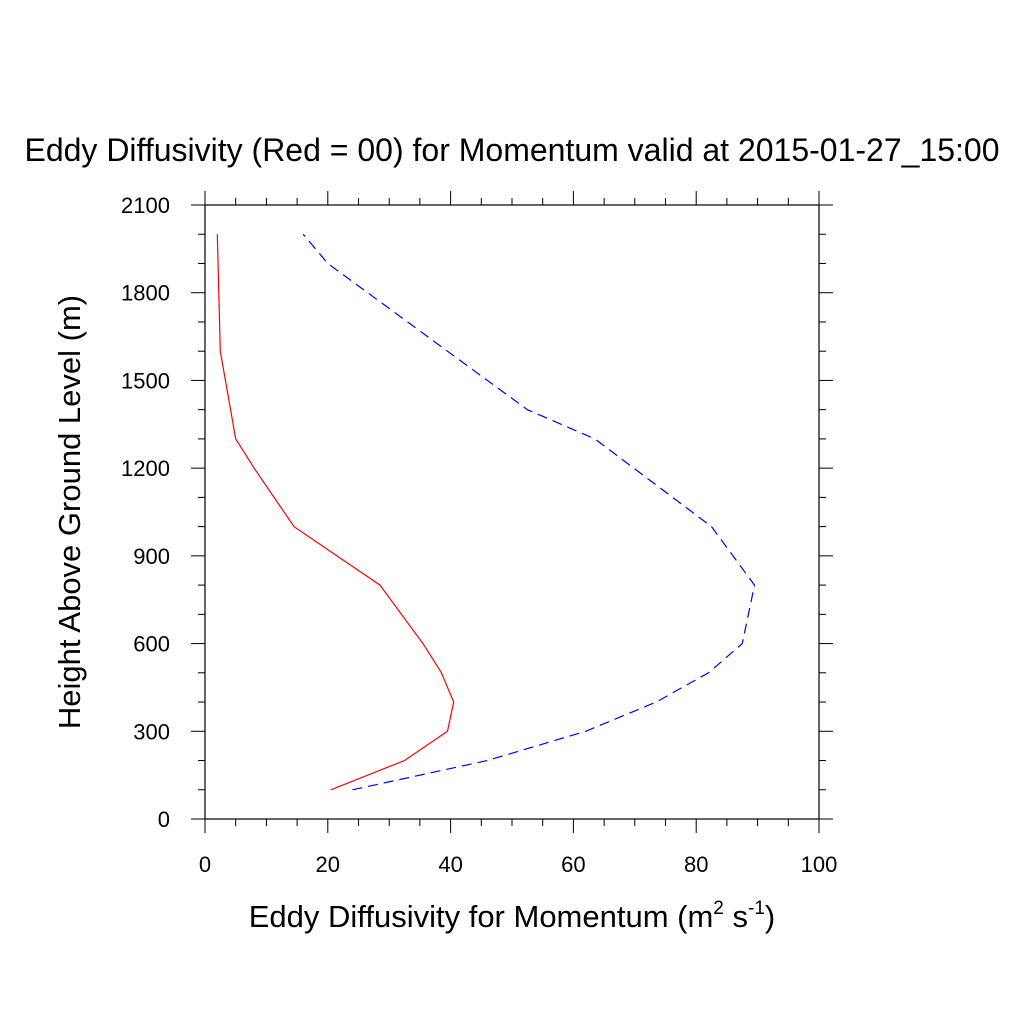 The image size is (1024, 1024). What do you see at coordinates (69, 512) in the screenshot?
I see `y-axis-label: Height Above Ground Level (m)` at bounding box center [69, 512].